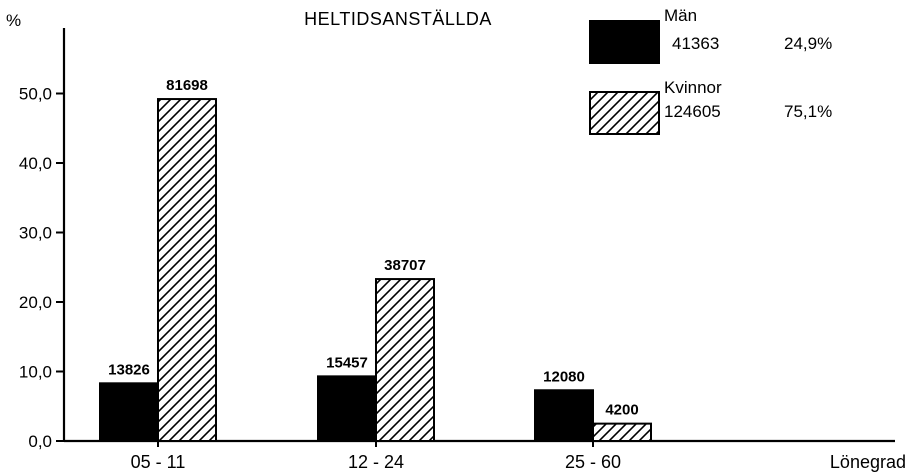  What do you see at coordinates (405, 265) in the screenshot?
I see `data-label: 38707` at bounding box center [405, 265].